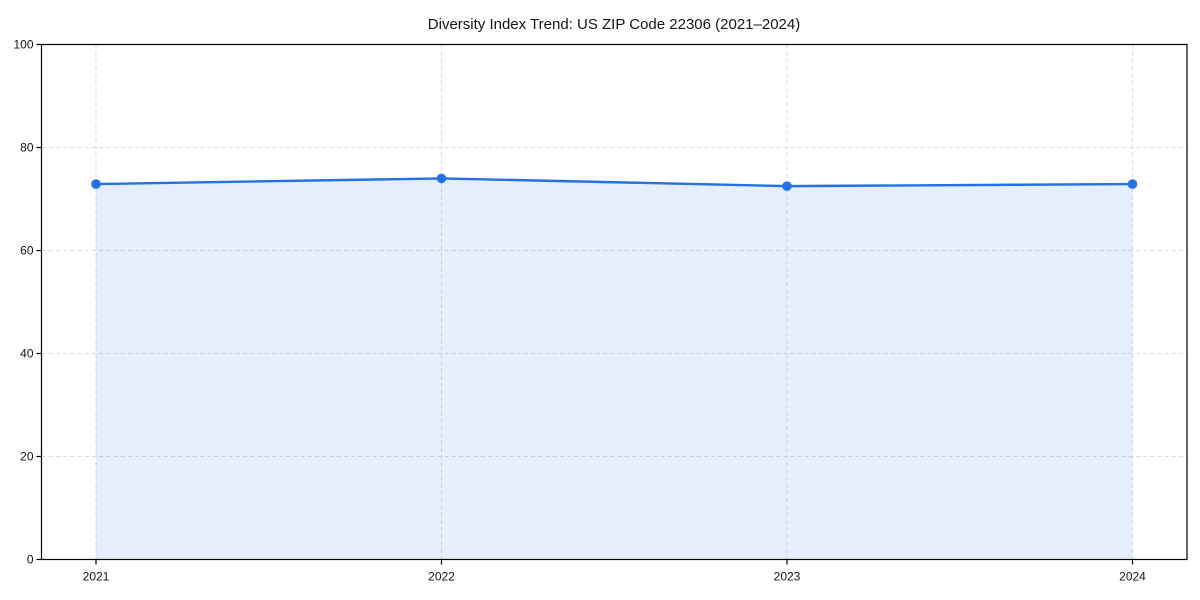  Describe the element at coordinates (1132, 577) in the screenshot. I see `x-tick-label: 2024` at that location.